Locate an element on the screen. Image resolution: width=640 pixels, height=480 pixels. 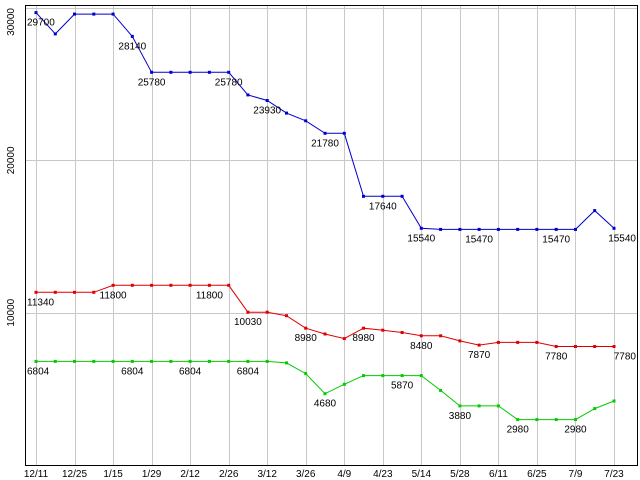
point-label: 7780 is located at coordinates (625, 357).